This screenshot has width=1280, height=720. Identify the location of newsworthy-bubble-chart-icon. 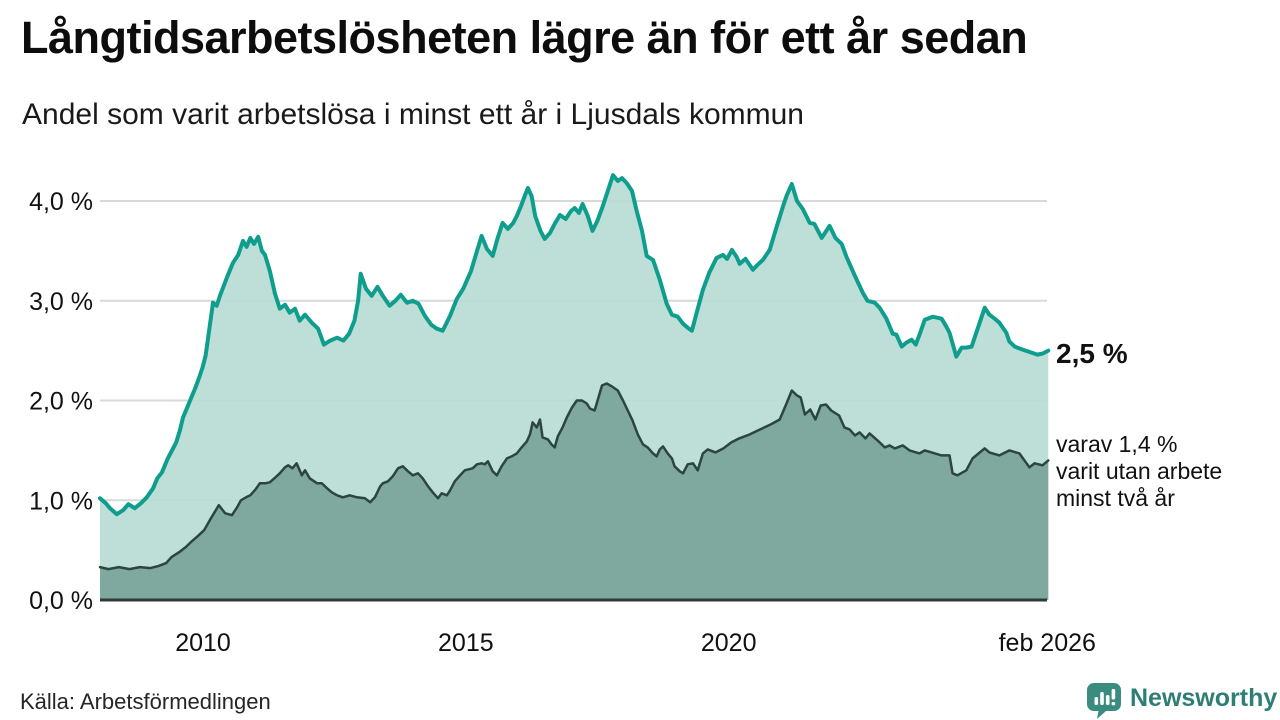
(1104, 700).